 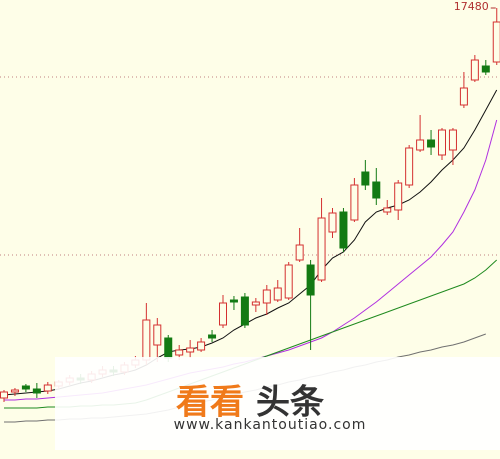 What do you see at coordinates (210, 403) in the screenshot?
I see `brand-text: 看看` at bounding box center [210, 403].